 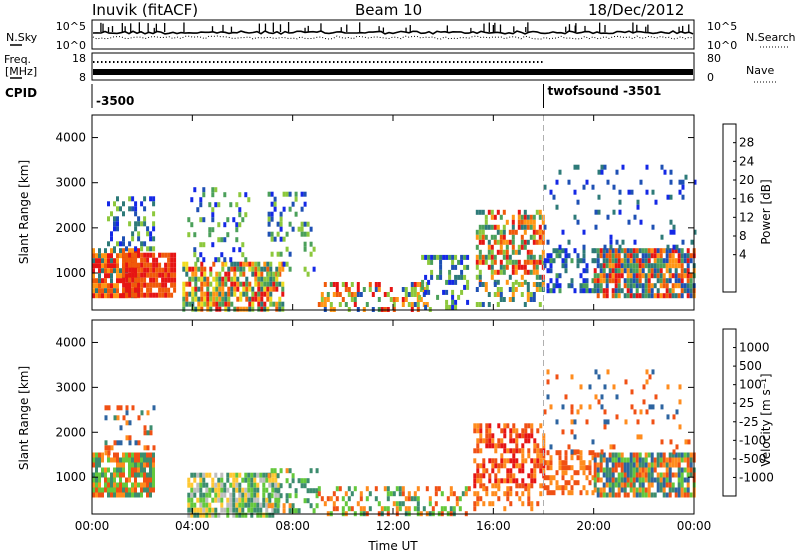 What do you see at coordinates (70, 342) in the screenshot?
I see `y-tick-label: 4000` at bounding box center [70, 342].